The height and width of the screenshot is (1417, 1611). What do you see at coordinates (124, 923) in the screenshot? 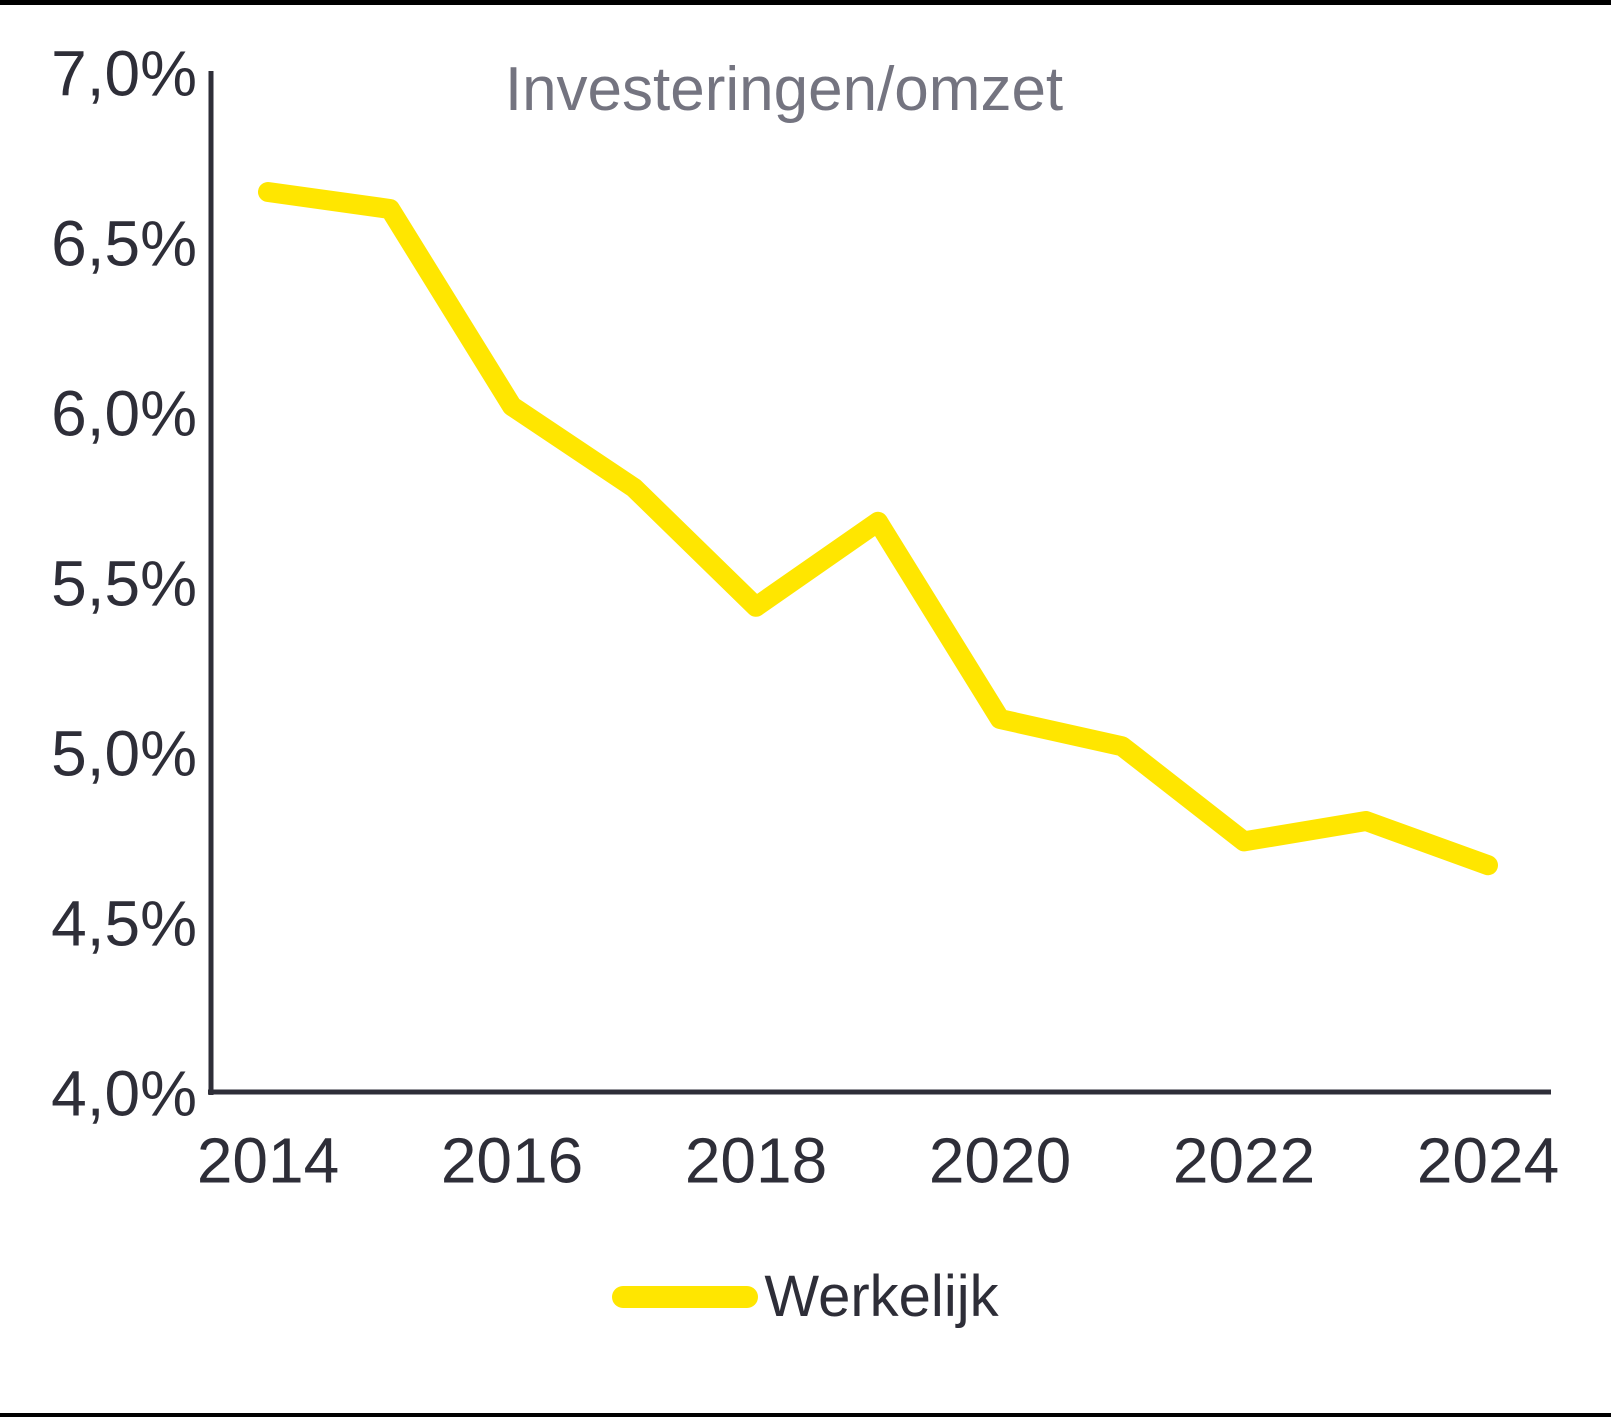
I see `y-axis-tick-label: 4,5%` at bounding box center [124, 923].